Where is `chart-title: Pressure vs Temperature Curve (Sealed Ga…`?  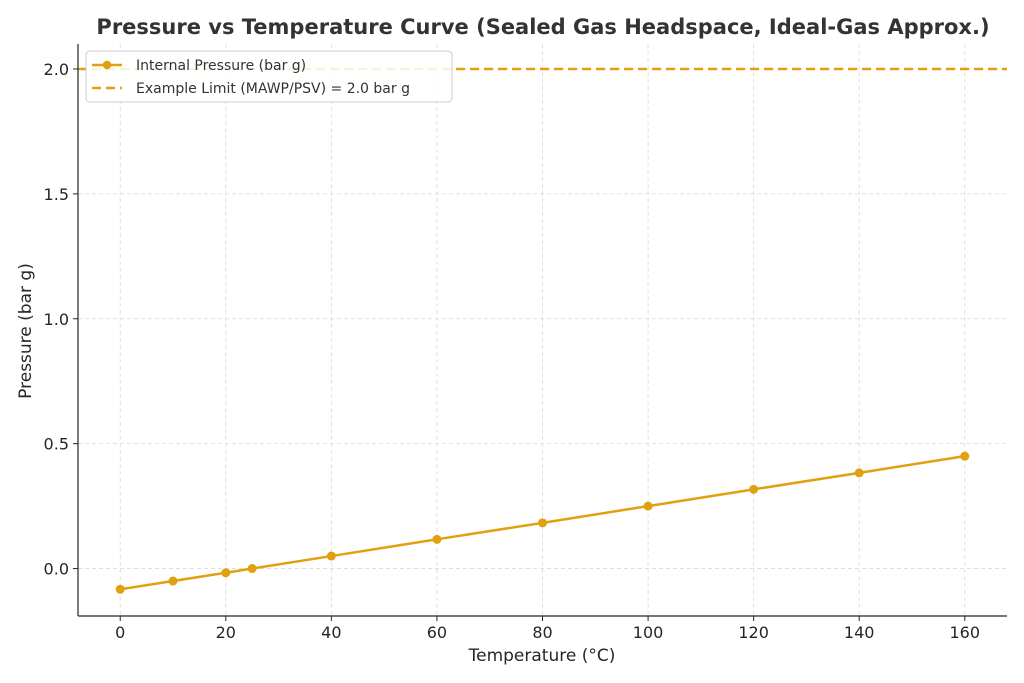
chart-title: Pressure vs Temperature Curve (Sealed Ga… is located at coordinates (542, 27).